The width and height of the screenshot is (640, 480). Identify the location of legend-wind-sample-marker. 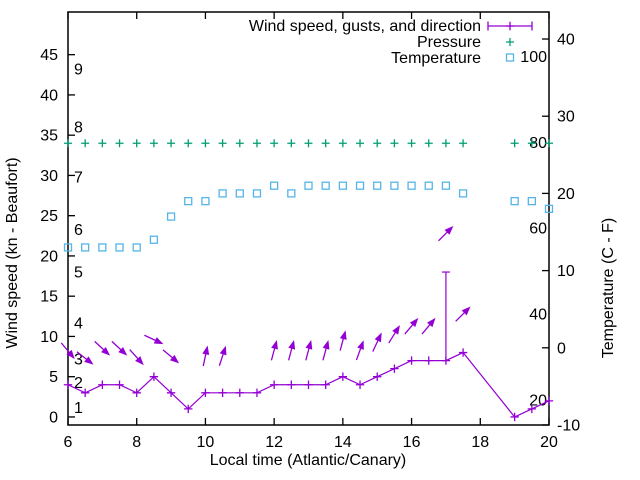
(510, 26).